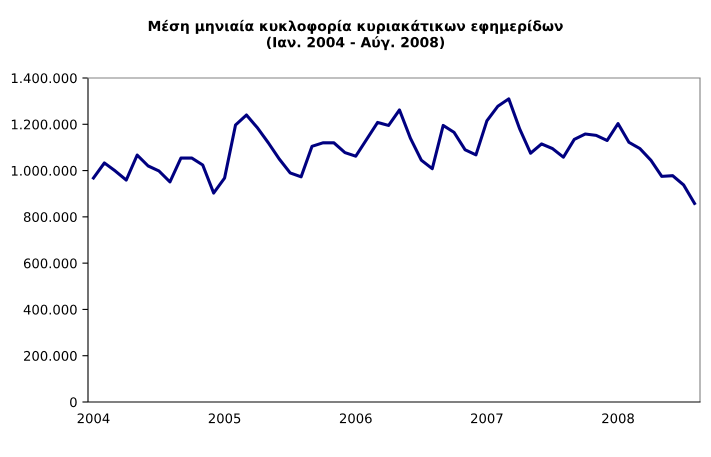 This screenshot has width=711, height=457. Describe the element at coordinates (355, 35) in the screenshot. I see `chart-title: Μέση μηνιαία κυκλοφορία κυριακάτικων εφημερίδων (Ιαν. 2004 - Αύγ. 2008)` at that location.